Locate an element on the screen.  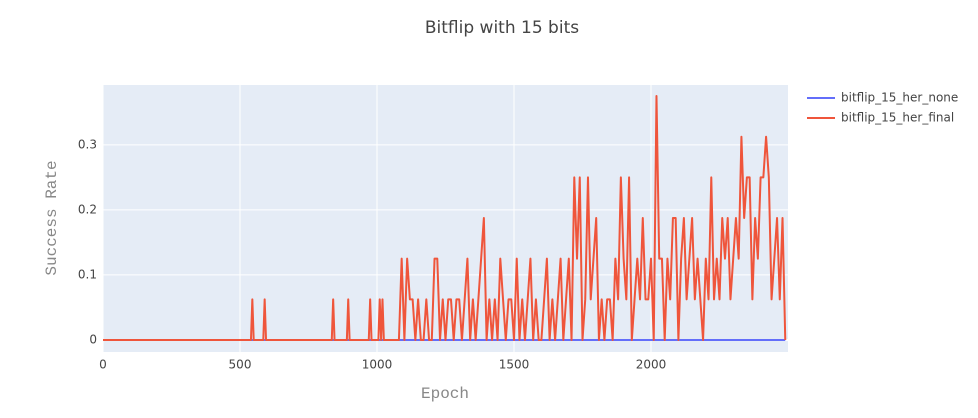
y-tick-label: 0.2 is located at coordinates (87, 209).